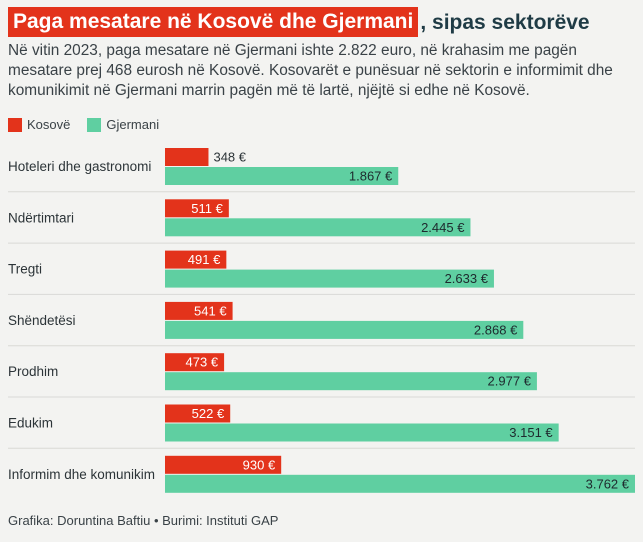 Image resolution: width=643 pixels, height=542 pixels. What do you see at coordinates (30, 423) in the screenshot?
I see `category-label: Edukim` at bounding box center [30, 423].